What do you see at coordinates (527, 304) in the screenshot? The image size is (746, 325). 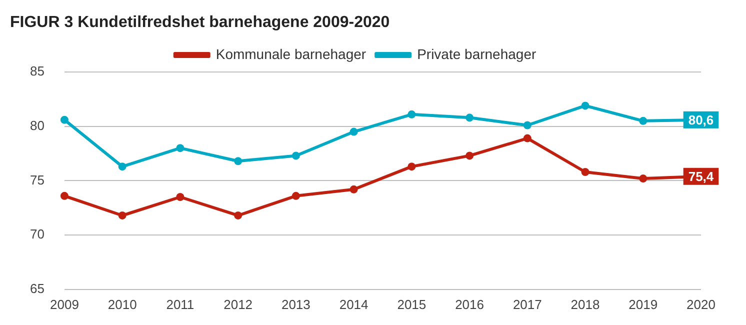 I see `x-tick-label: 2017` at bounding box center [527, 304].